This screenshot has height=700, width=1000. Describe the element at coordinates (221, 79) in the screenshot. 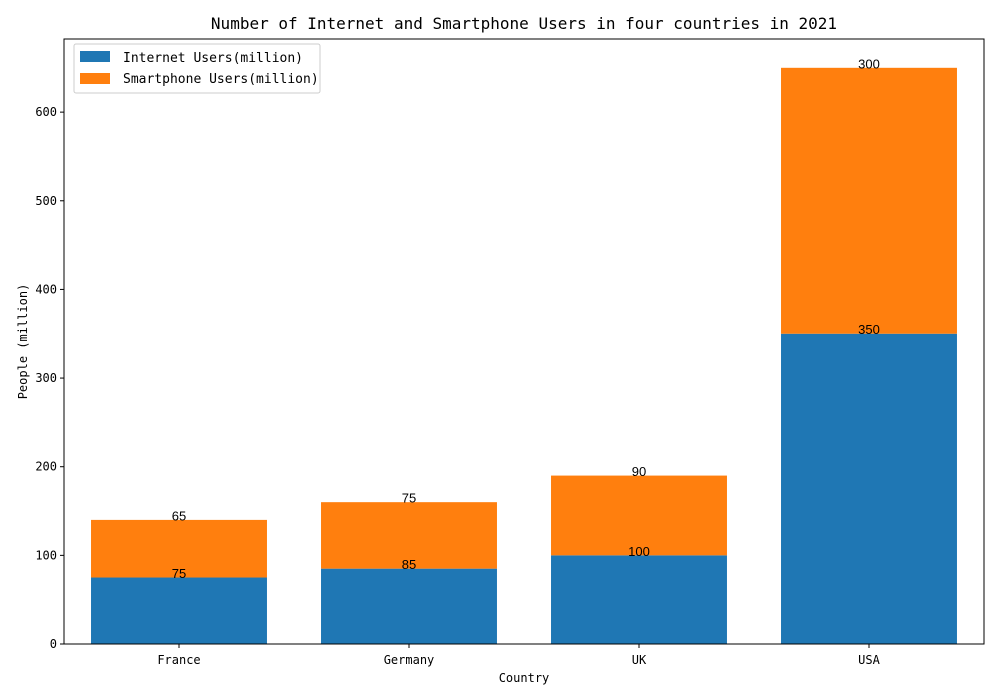

I see `legend-label-smartphone-users: Smartphone Users(million)` at that location.